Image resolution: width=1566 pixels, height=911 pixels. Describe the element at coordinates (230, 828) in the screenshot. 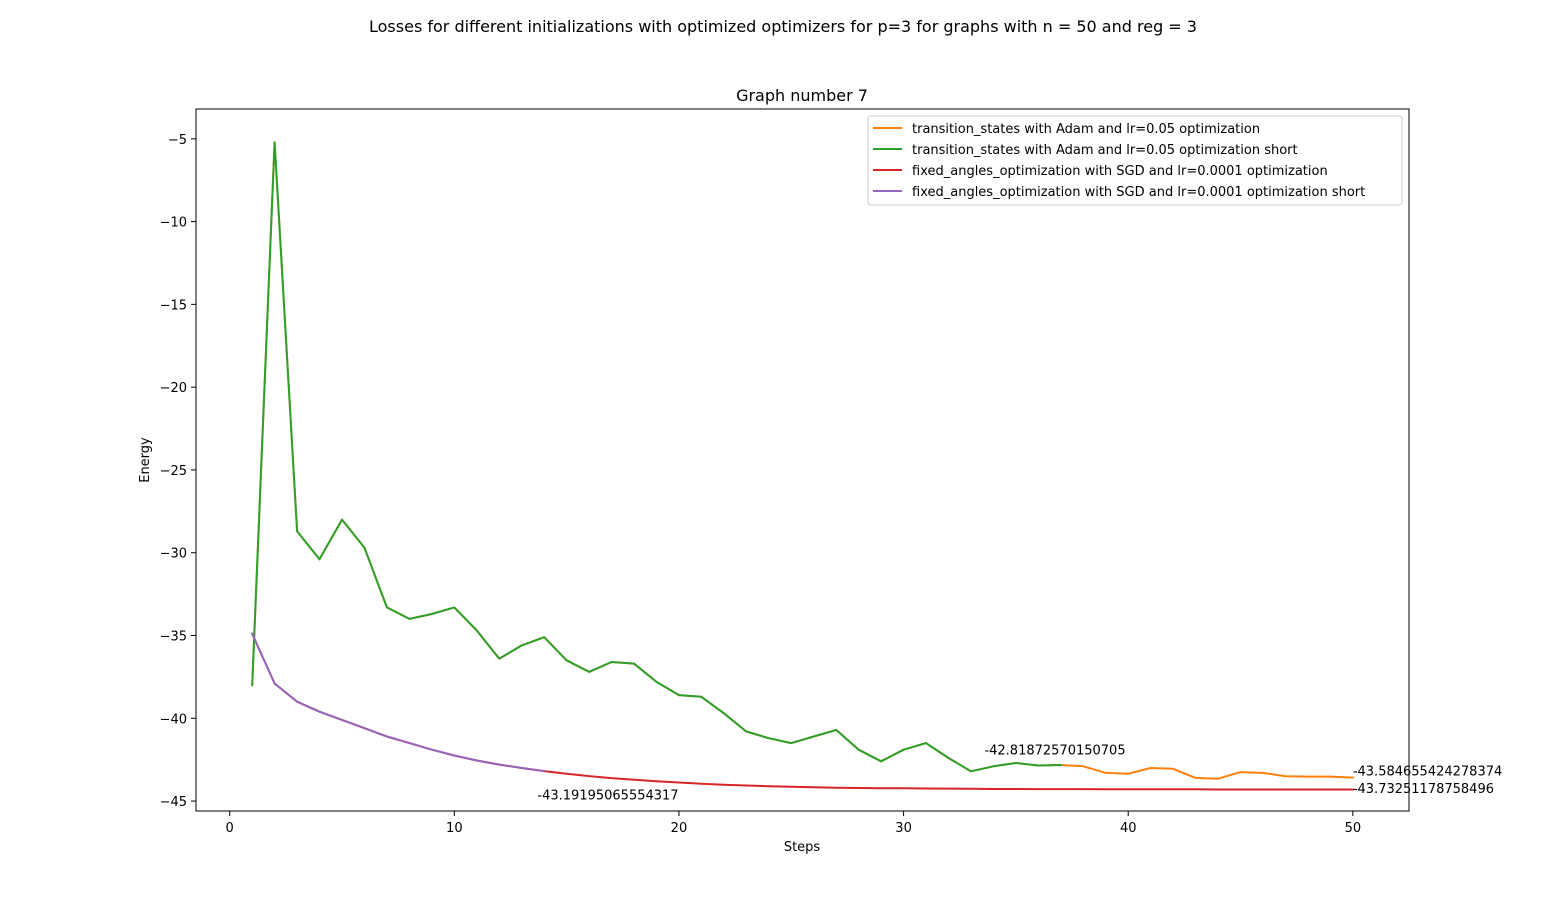

I see `x-tick-label: 0` at that location.